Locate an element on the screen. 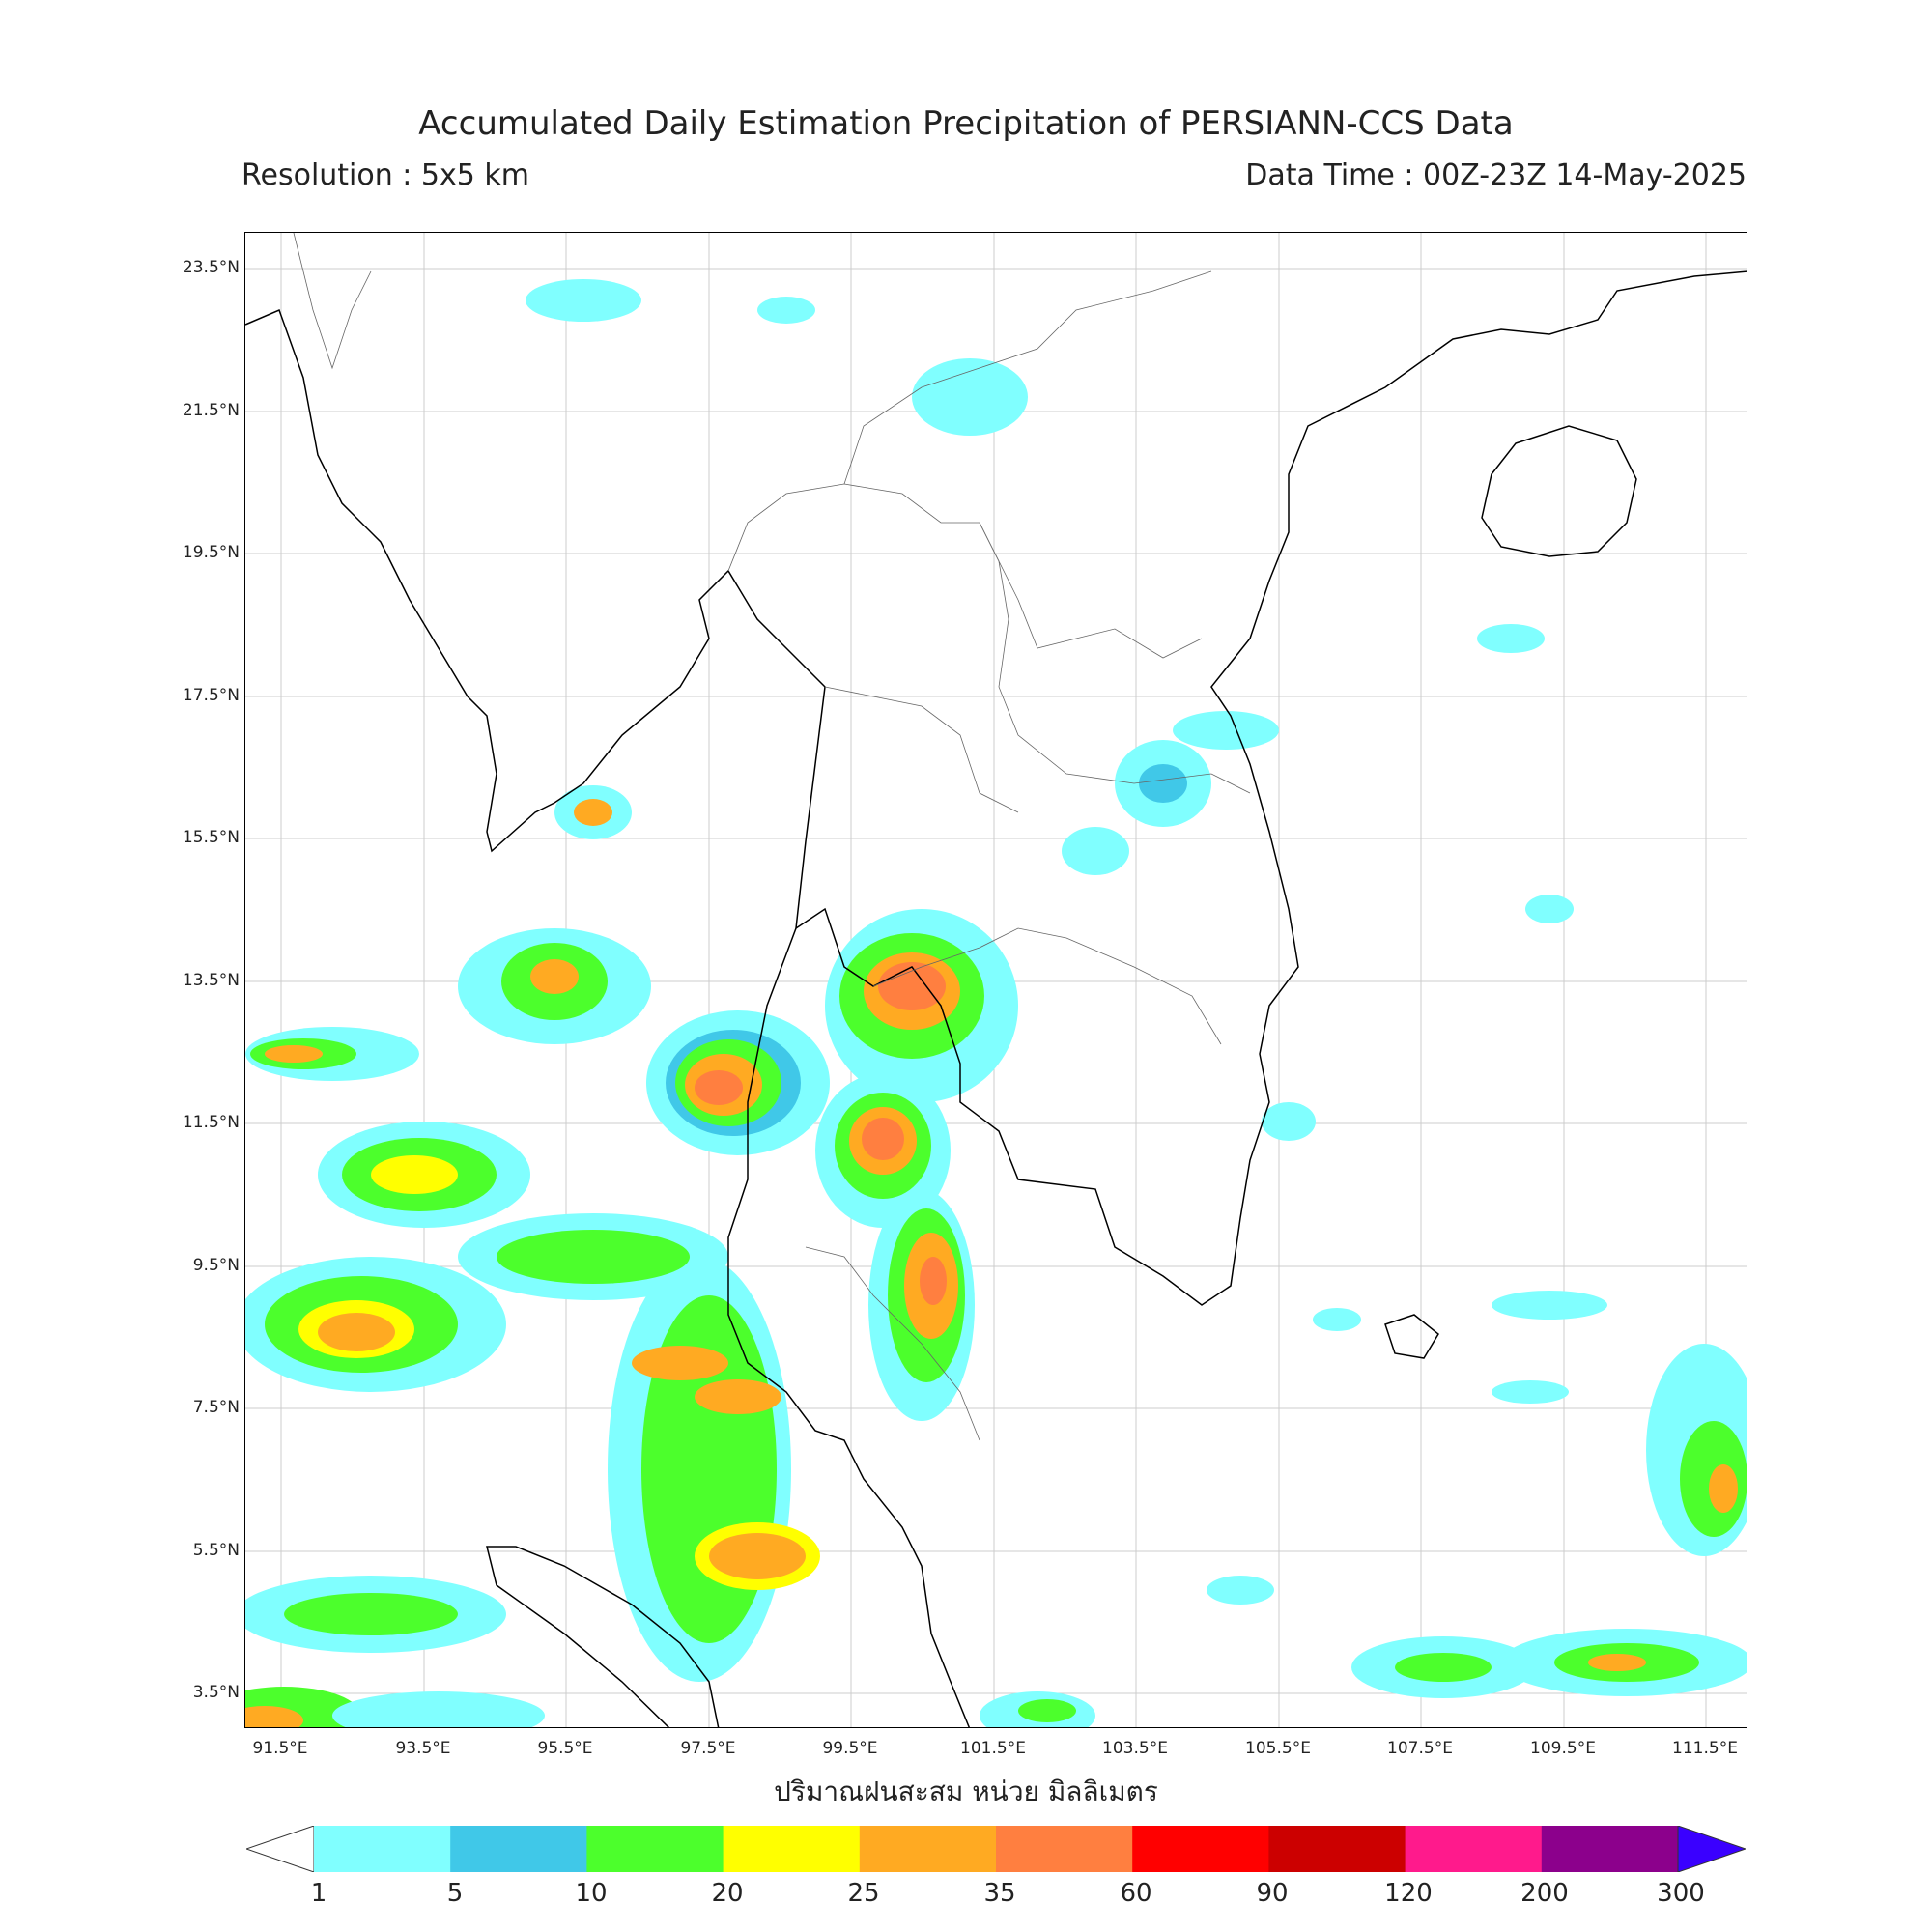 The image size is (1932, 1932). colorbar-level: 35 is located at coordinates (999, 1893).